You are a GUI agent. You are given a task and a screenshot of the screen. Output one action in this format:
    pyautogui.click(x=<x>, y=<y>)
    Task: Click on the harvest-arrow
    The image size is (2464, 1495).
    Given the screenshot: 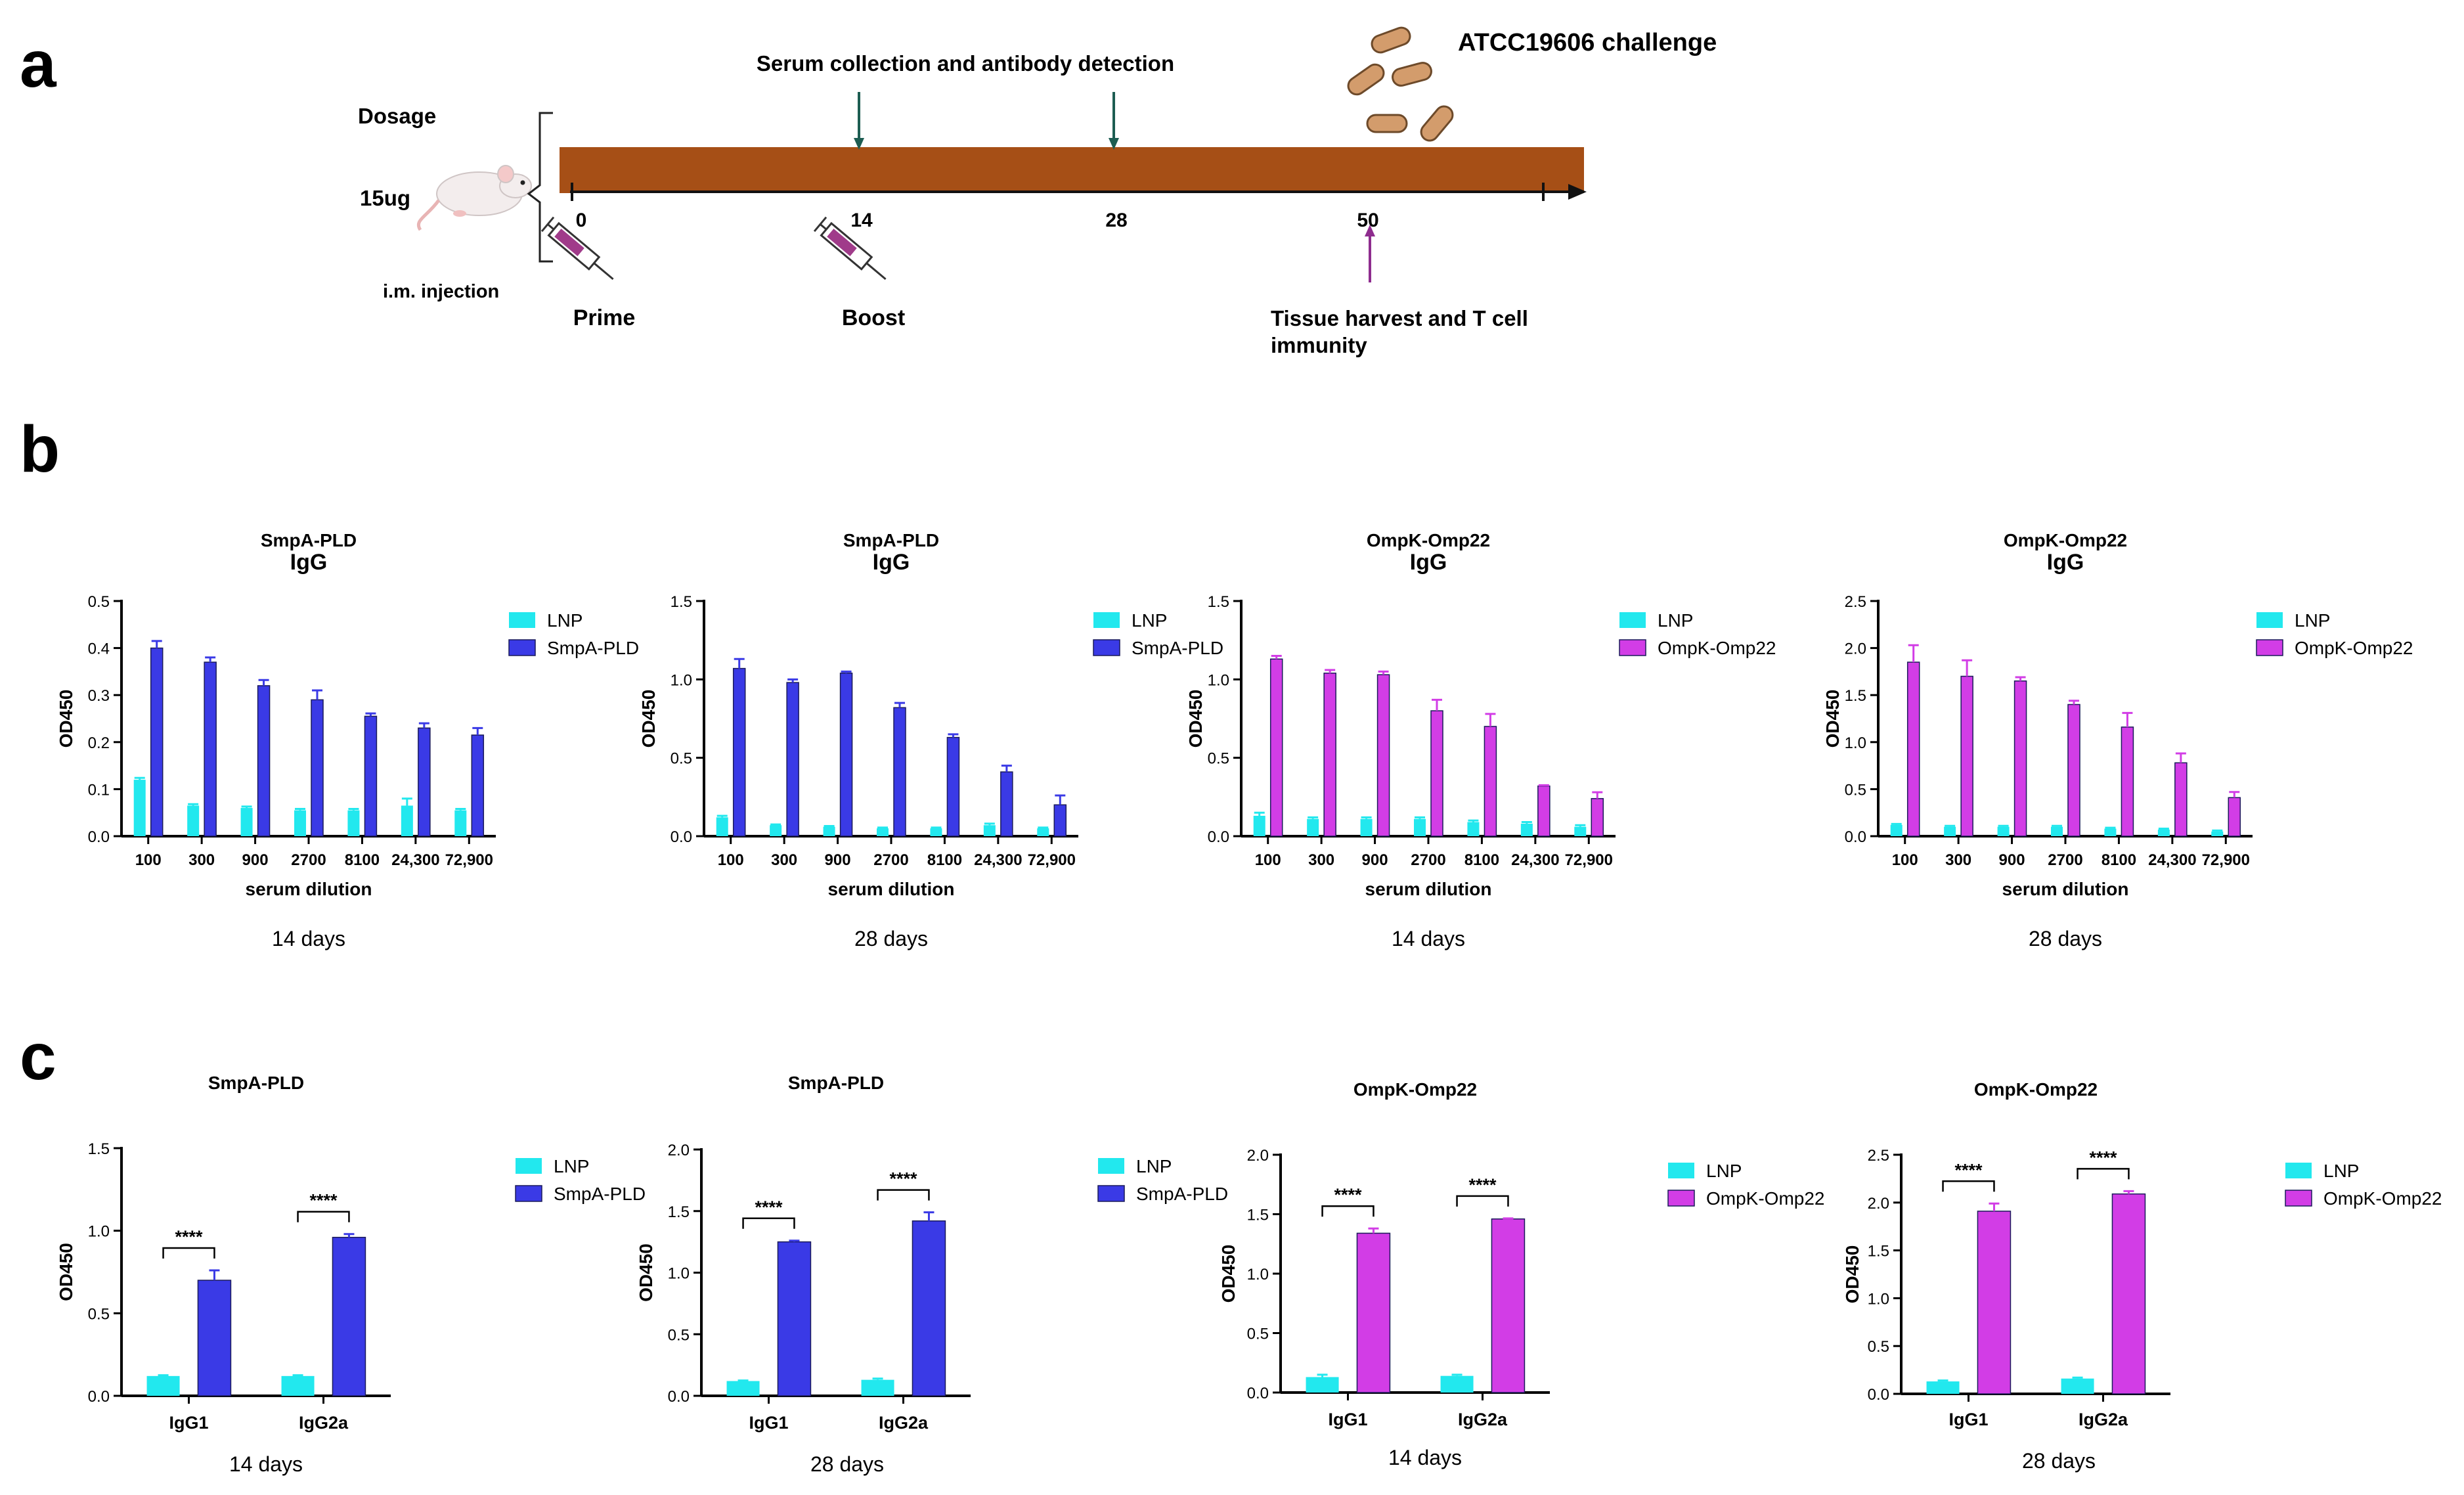 What is the action you would take?
    pyautogui.click(x=1370, y=253)
    